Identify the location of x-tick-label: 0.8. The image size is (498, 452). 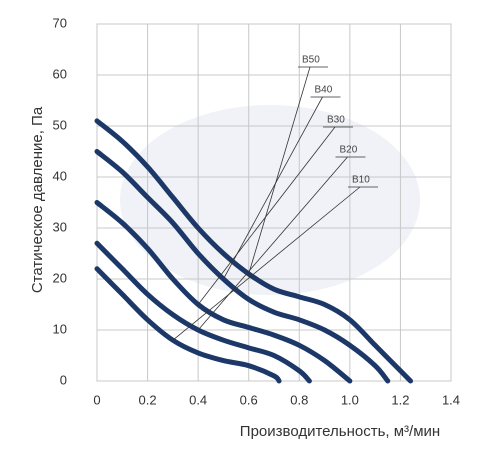
(299, 399).